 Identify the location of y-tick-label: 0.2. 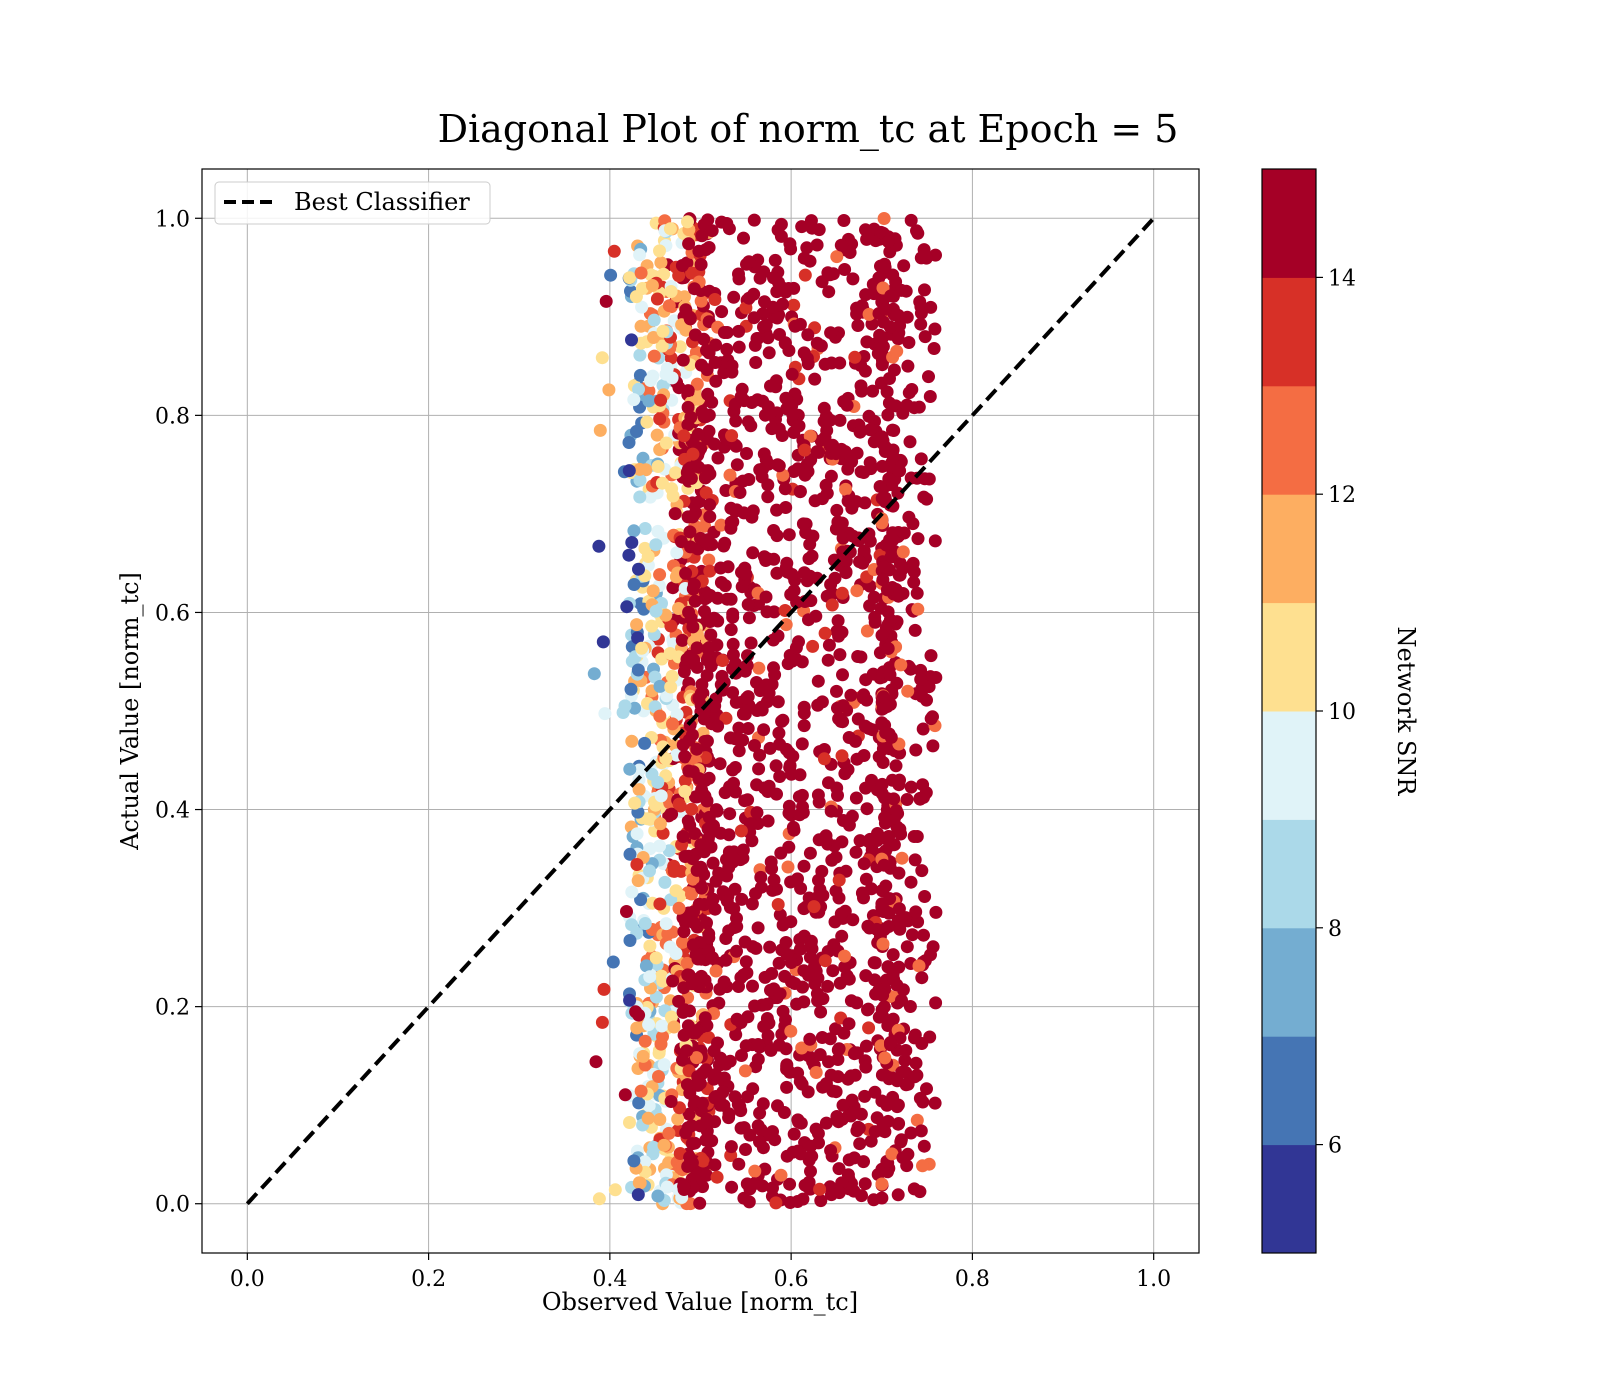
(172, 1008).